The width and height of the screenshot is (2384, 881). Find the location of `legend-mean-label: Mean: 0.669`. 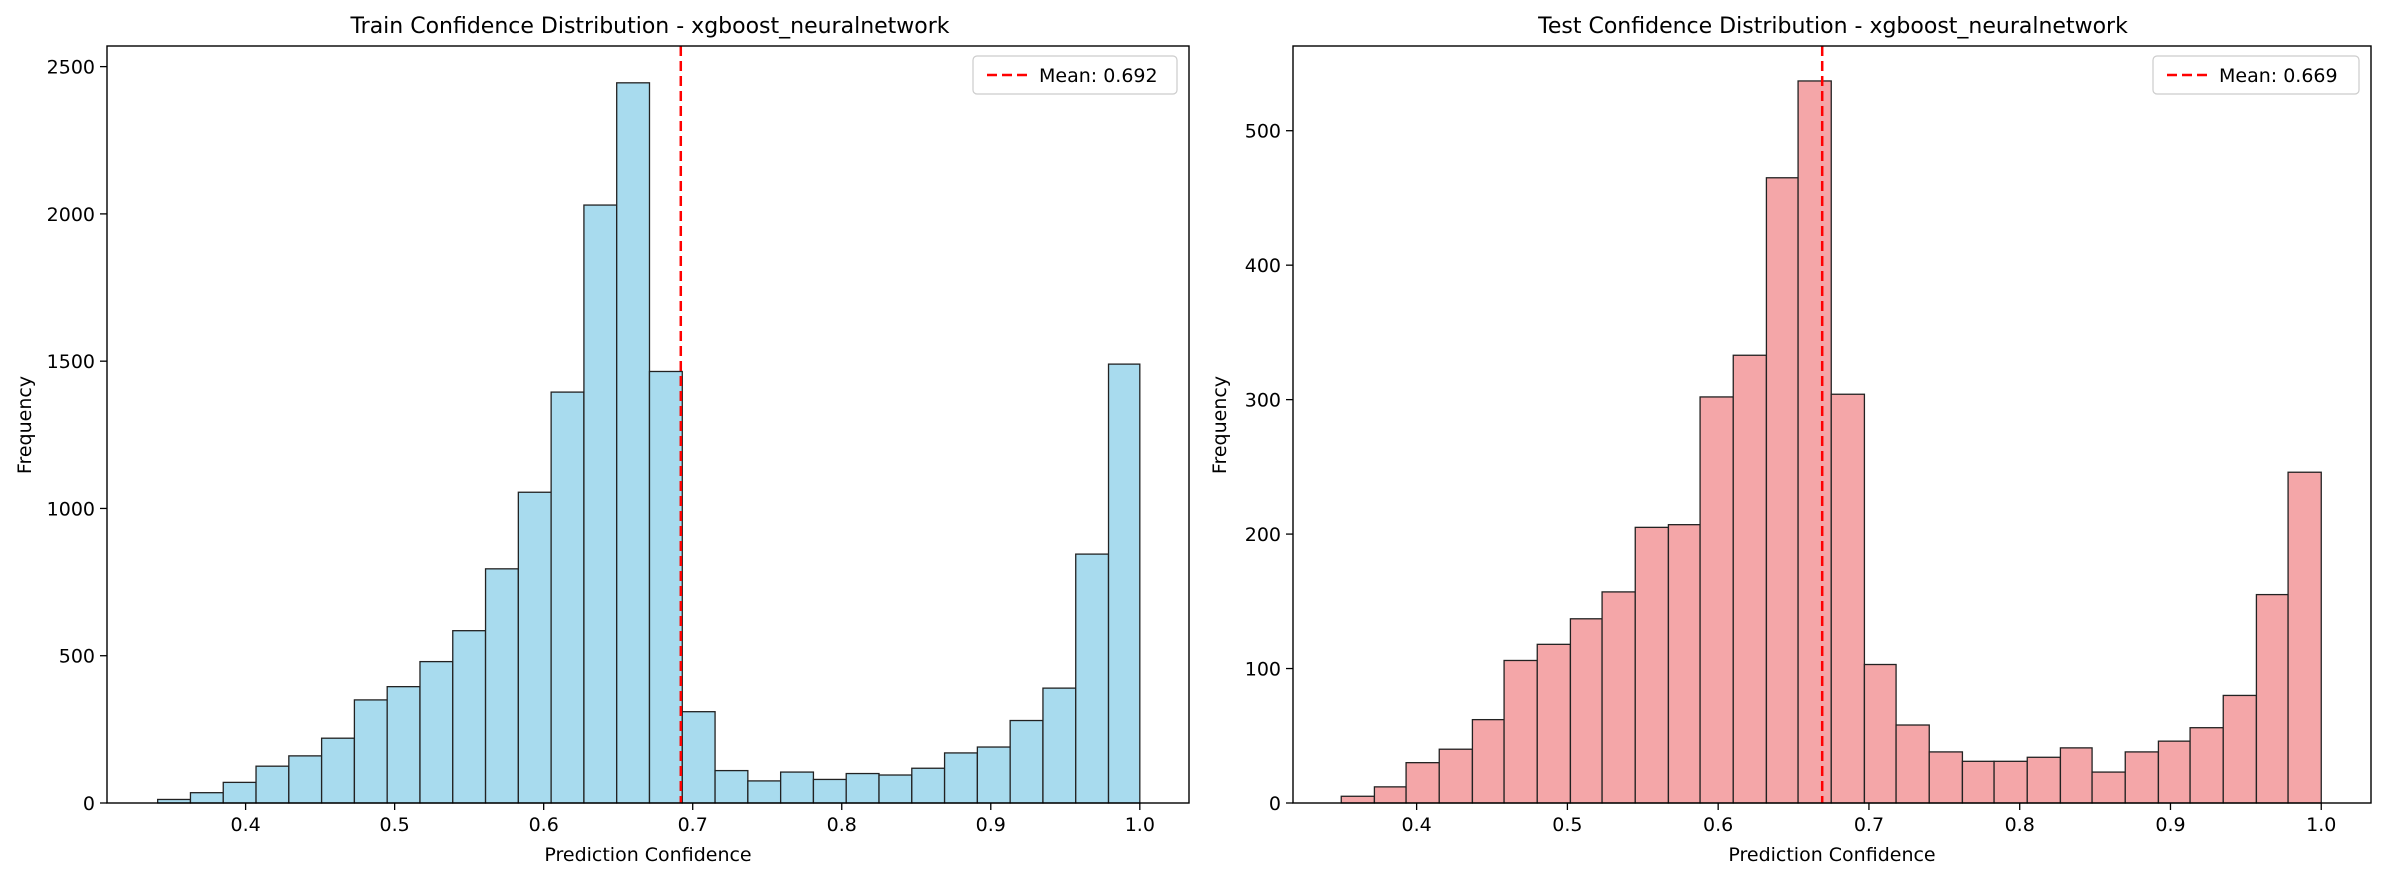

legend-mean-label: Mean: 0.669 is located at coordinates (2278, 76).